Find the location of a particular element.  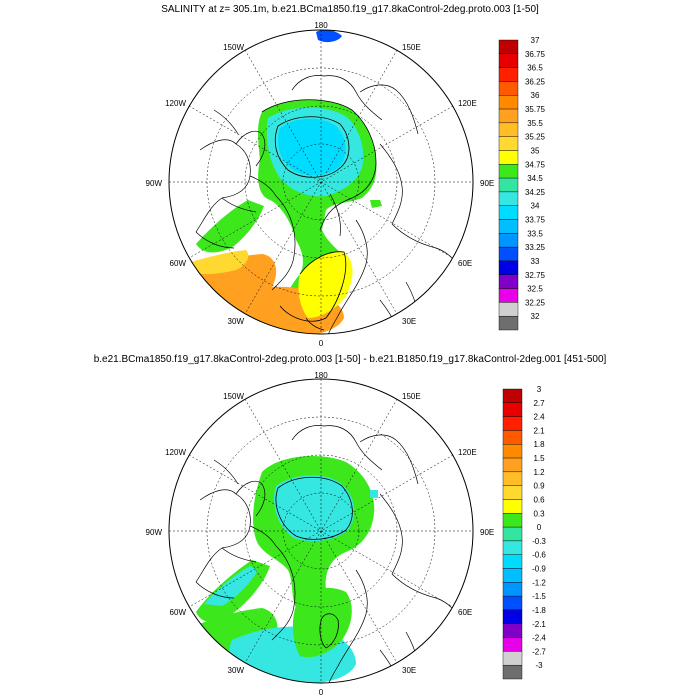

top-field-west-green is located at coordinates (230, 226).